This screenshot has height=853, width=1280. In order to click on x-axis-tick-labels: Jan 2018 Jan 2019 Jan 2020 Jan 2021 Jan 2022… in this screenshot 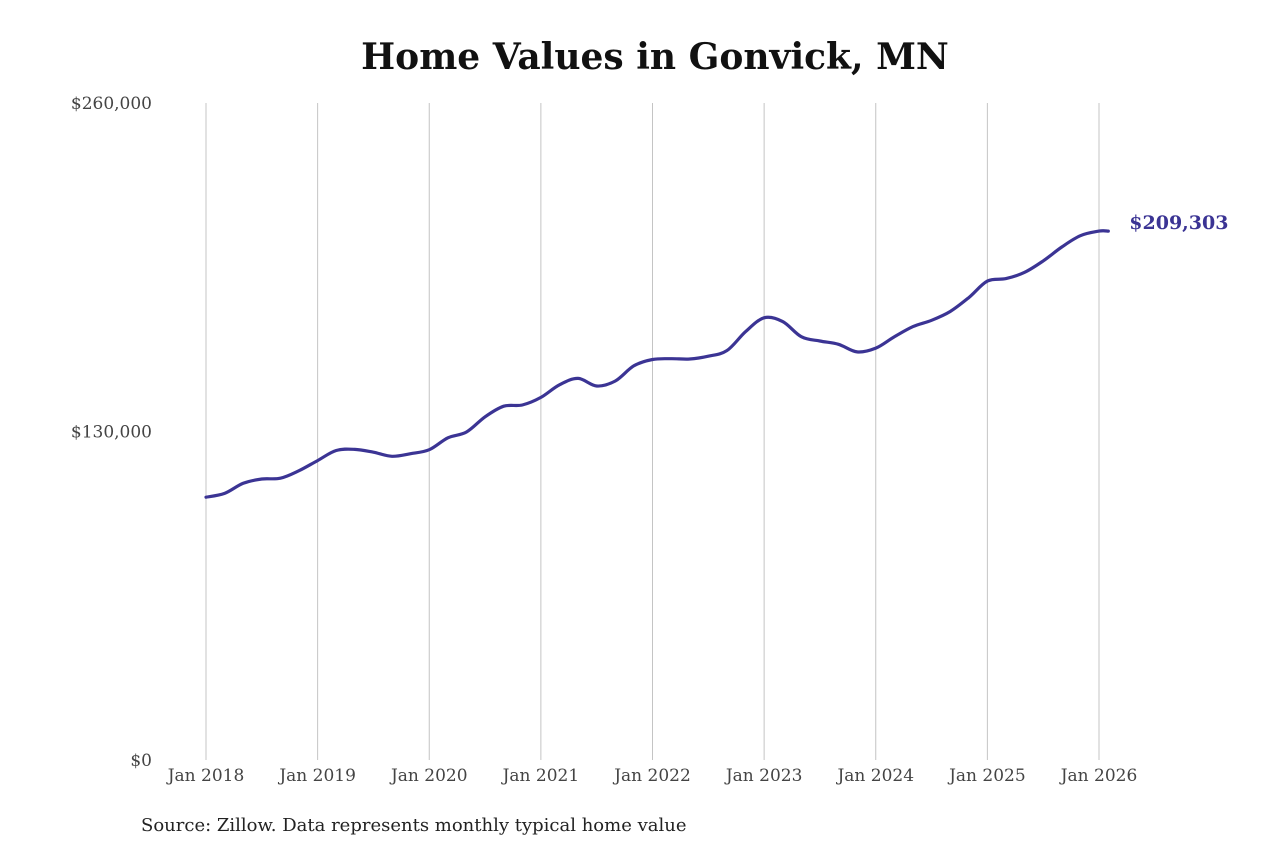, I will do `click(652, 776)`.